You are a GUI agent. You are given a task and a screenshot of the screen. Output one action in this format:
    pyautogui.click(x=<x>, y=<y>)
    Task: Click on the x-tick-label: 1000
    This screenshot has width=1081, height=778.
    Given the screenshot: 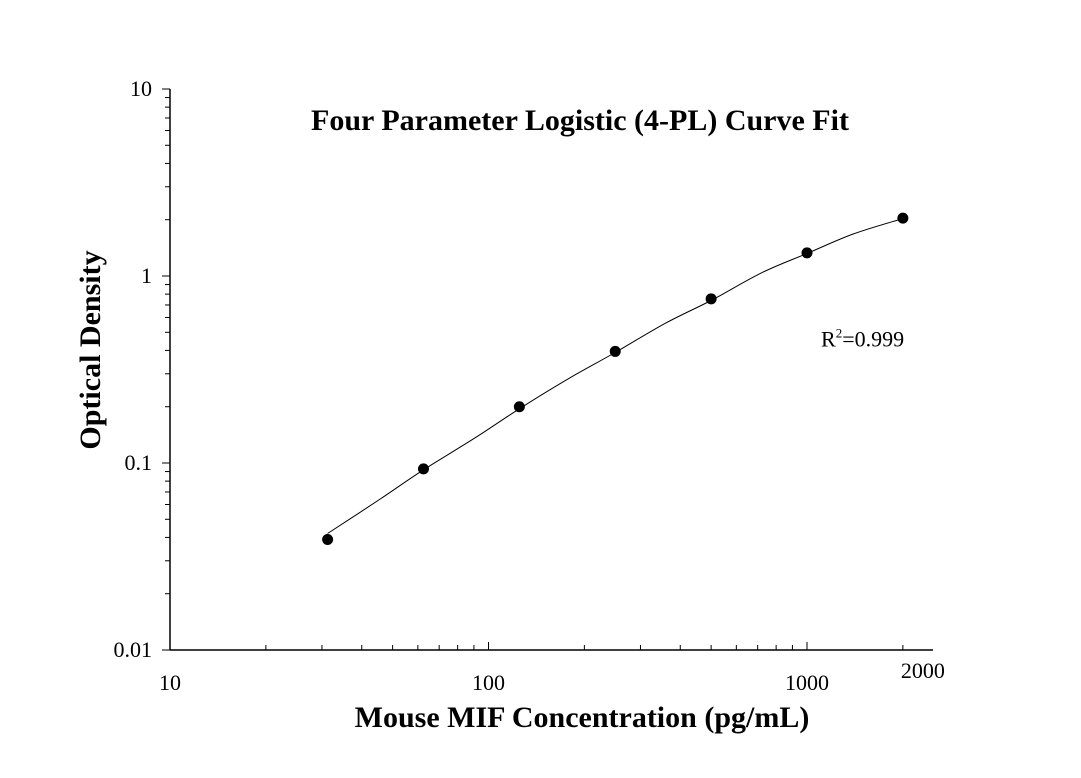 What is the action you would take?
    pyautogui.click(x=807, y=682)
    